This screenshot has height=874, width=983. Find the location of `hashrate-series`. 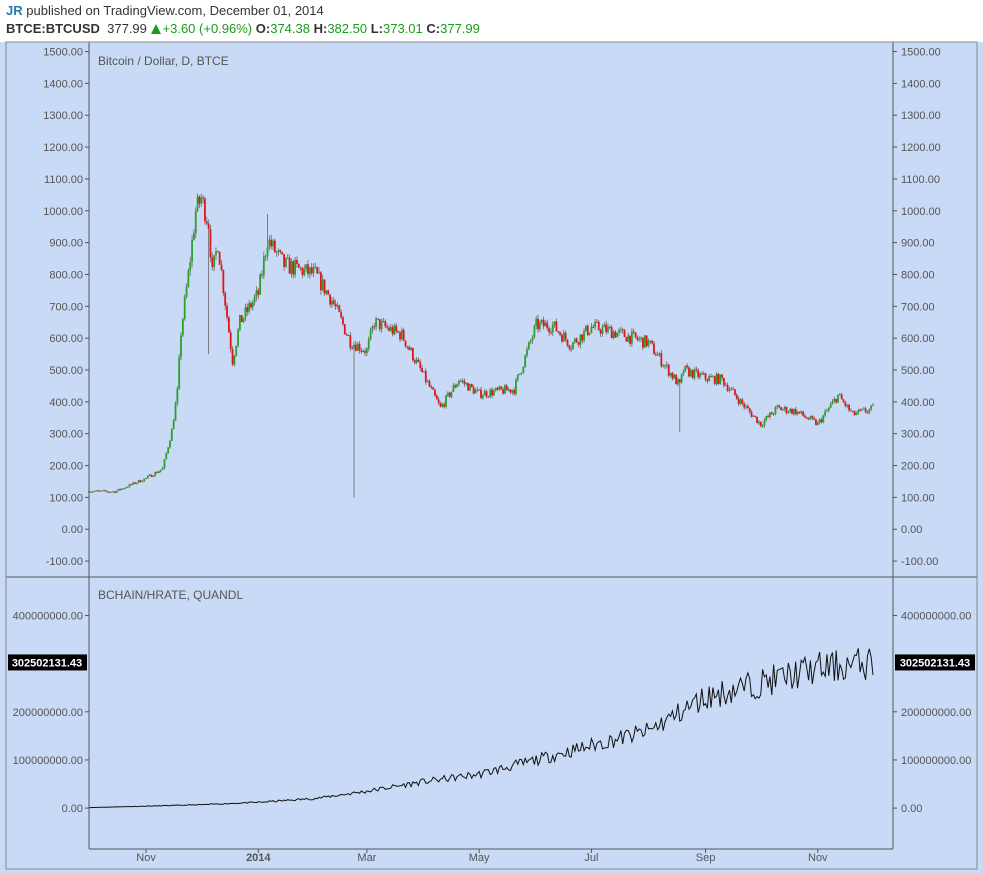

hashrate-series is located at coordinates (481, 728).